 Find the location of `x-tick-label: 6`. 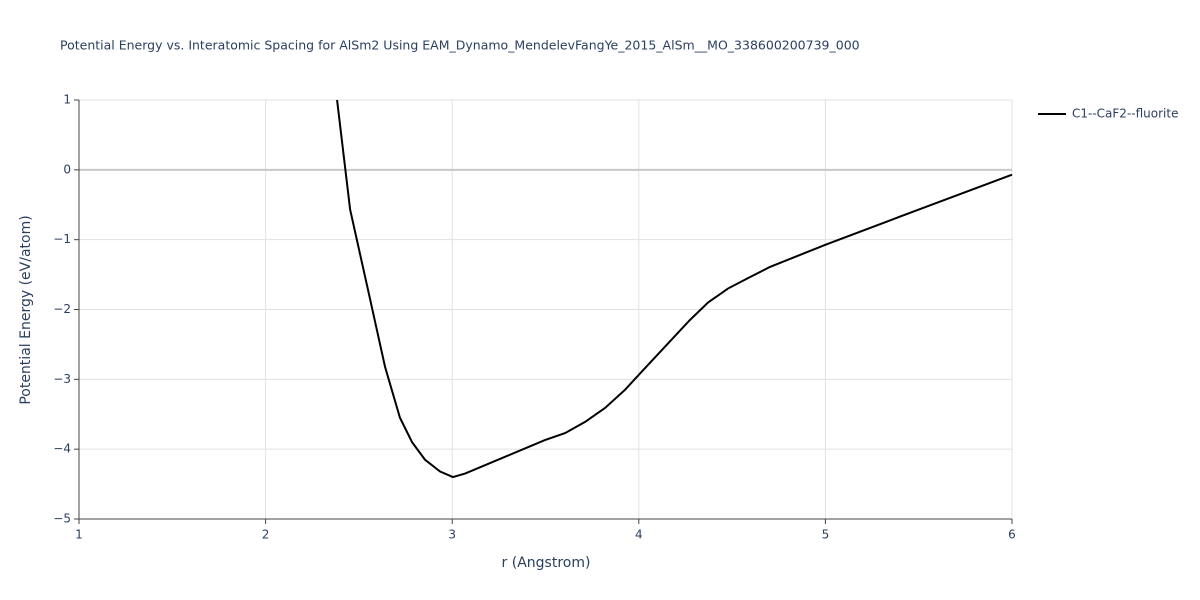

x-tick-label: 6 is located at coordinates (1012, 535).